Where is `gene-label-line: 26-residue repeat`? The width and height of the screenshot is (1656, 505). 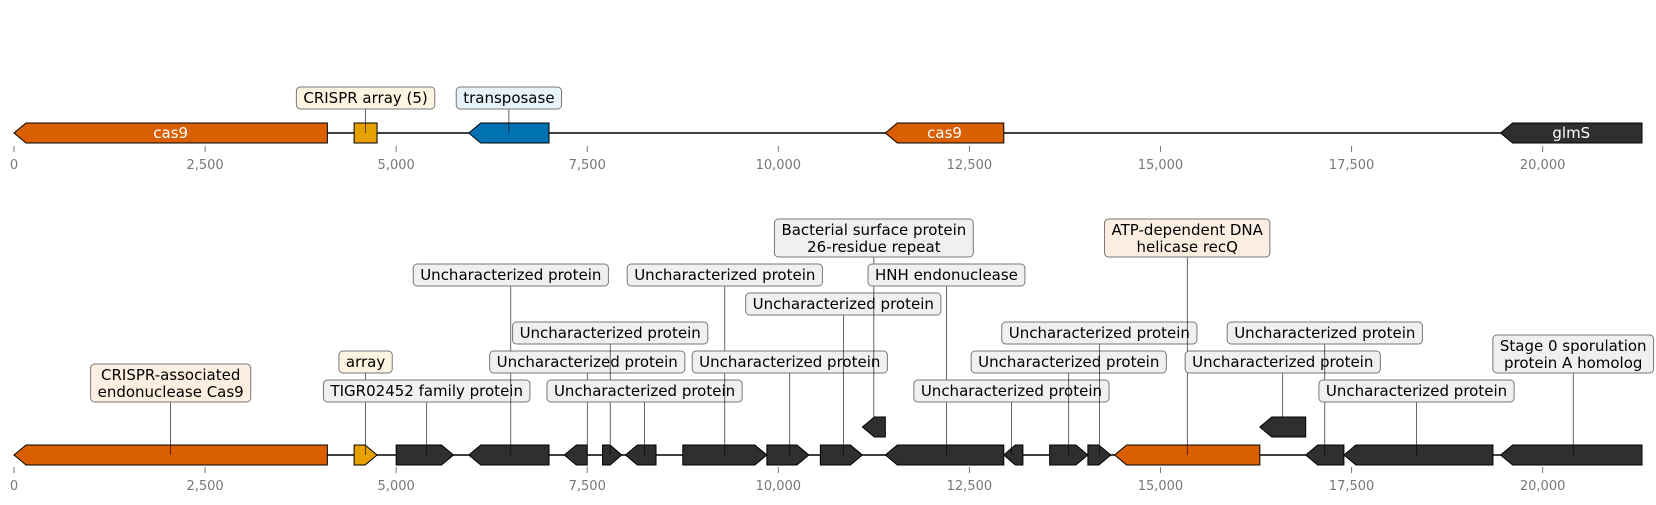
gene-label-line: 26-residue repeat is located at coordinates (874, 247).